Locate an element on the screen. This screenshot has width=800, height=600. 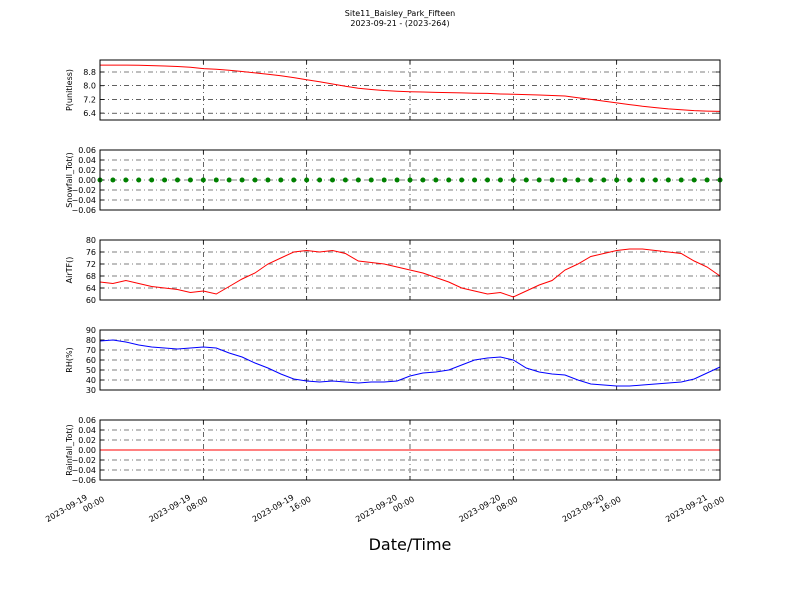
x-tick-label: 2023-09-2000:00 is located at coordinates (385, 509).